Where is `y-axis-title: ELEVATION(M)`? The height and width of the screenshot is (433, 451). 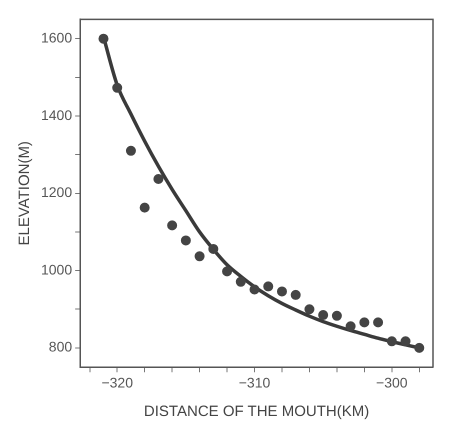
y-axis-title: ELEVATION(M) is located at coordinates (25, 193).